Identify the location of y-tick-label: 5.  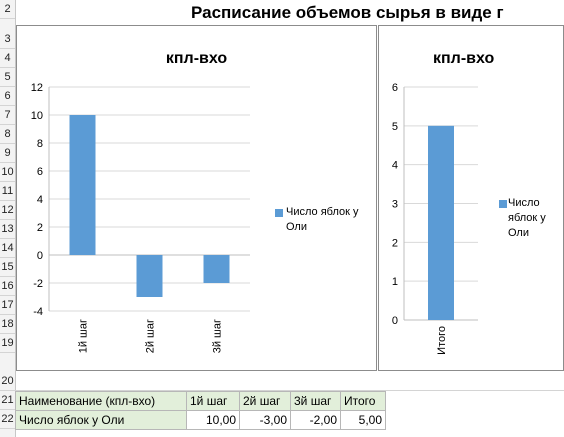
(395, 127).